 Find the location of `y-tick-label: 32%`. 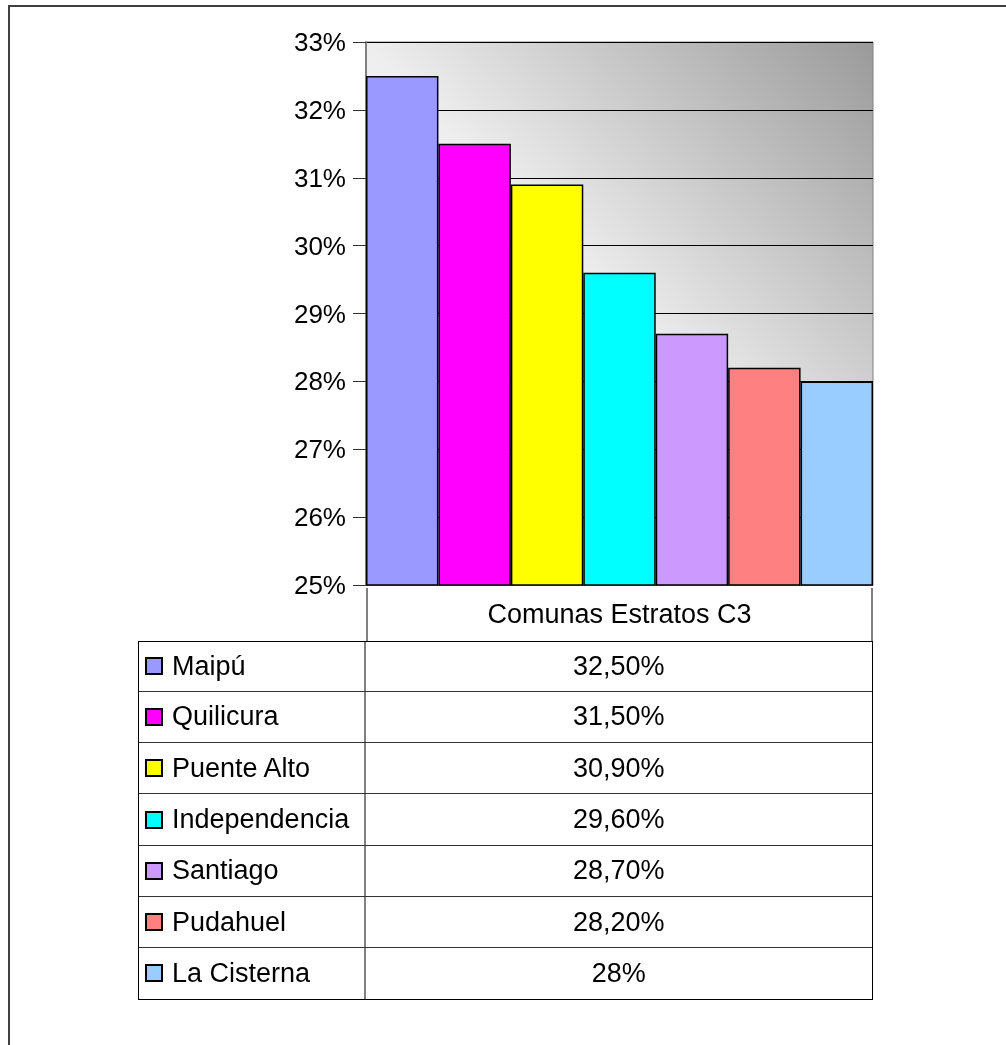

y-tick-label: 32% is located at coordinates (319, 109).